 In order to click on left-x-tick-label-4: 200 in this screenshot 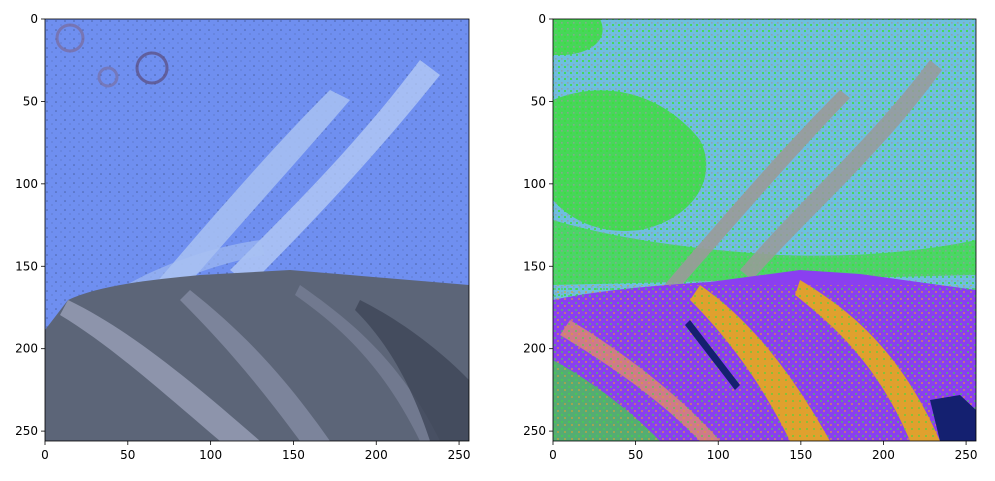, I will do `click(376, 455)`.